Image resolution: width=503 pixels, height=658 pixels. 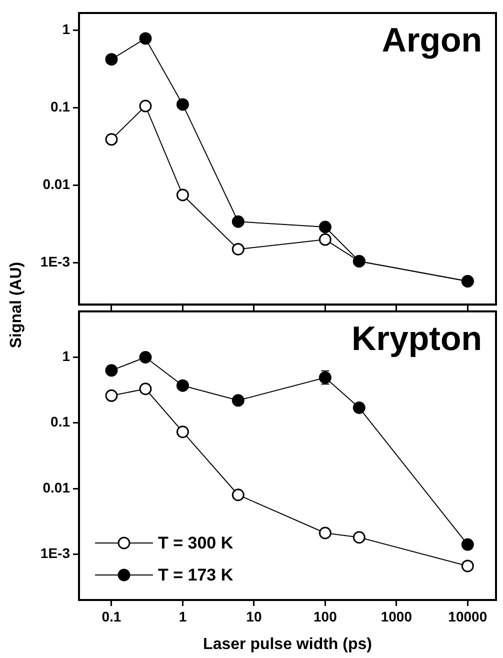 I want to click on x-tick-label: 100, so click(x=326, y=616).